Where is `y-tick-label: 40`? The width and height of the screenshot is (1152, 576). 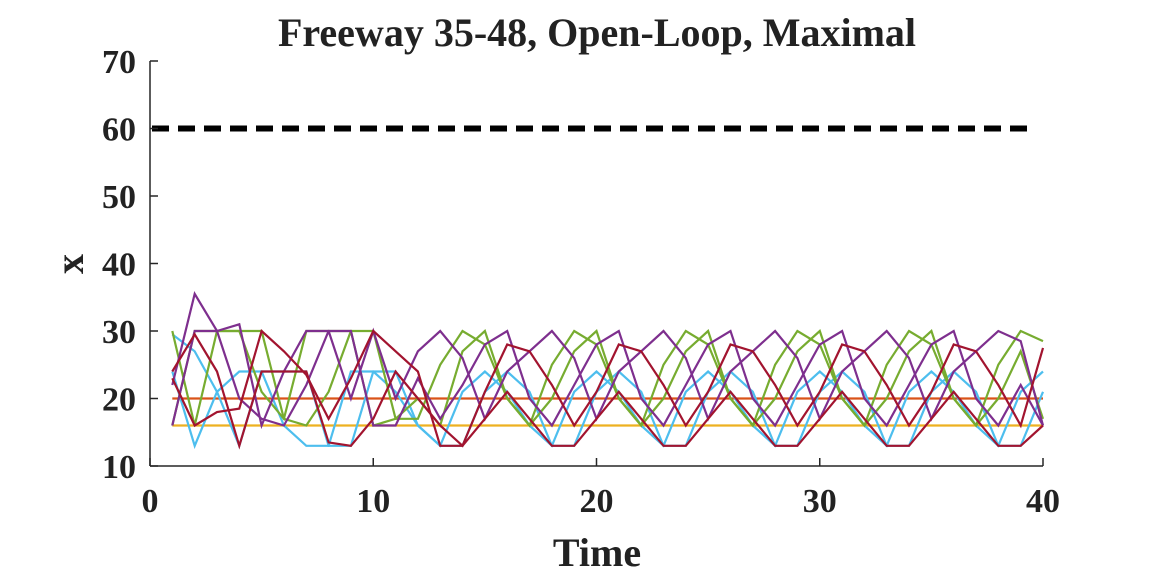
y-tick-label: 40 is located at coordinates (119, 265).